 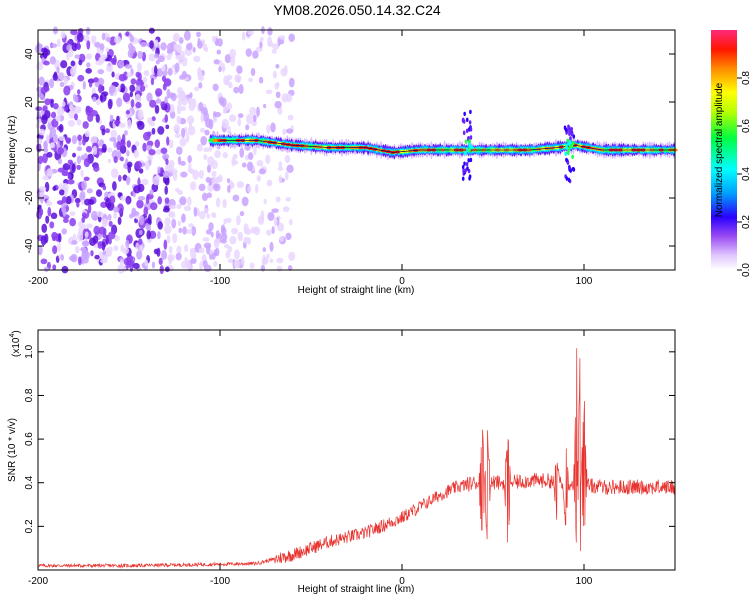 What do you see at coordinates (29, 54) in the screenshot?
I see `y-tick-label: 40` at bounding box center [29, 54].